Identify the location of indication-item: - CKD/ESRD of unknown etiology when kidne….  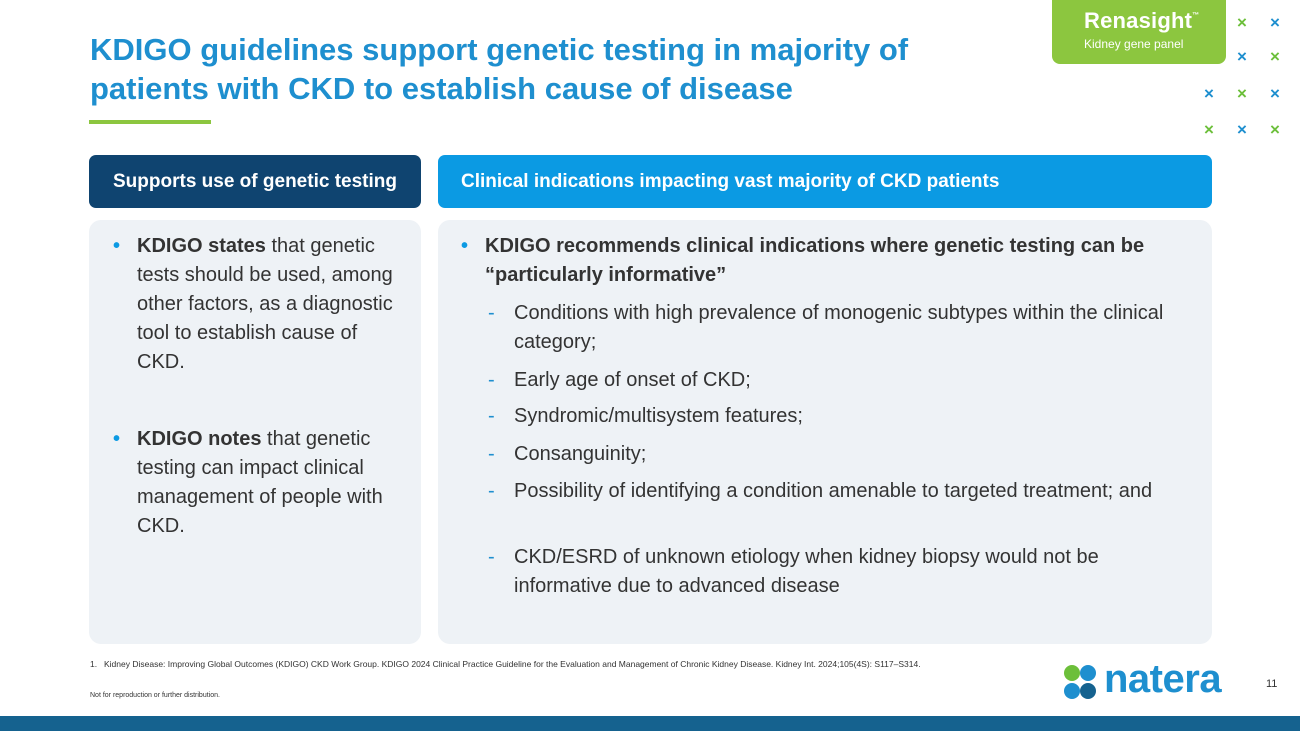
(841, 572).